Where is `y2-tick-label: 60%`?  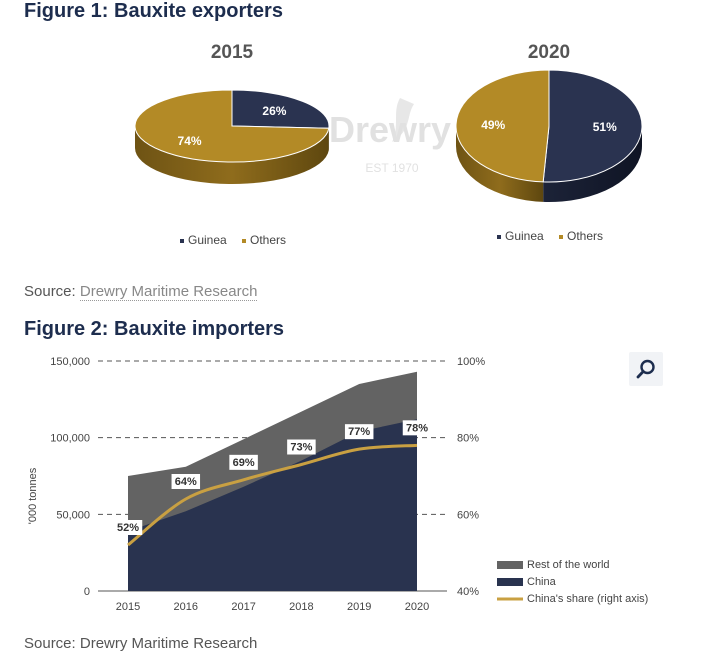 y2-tick-label: 60% is located at coordinates (468, 515).